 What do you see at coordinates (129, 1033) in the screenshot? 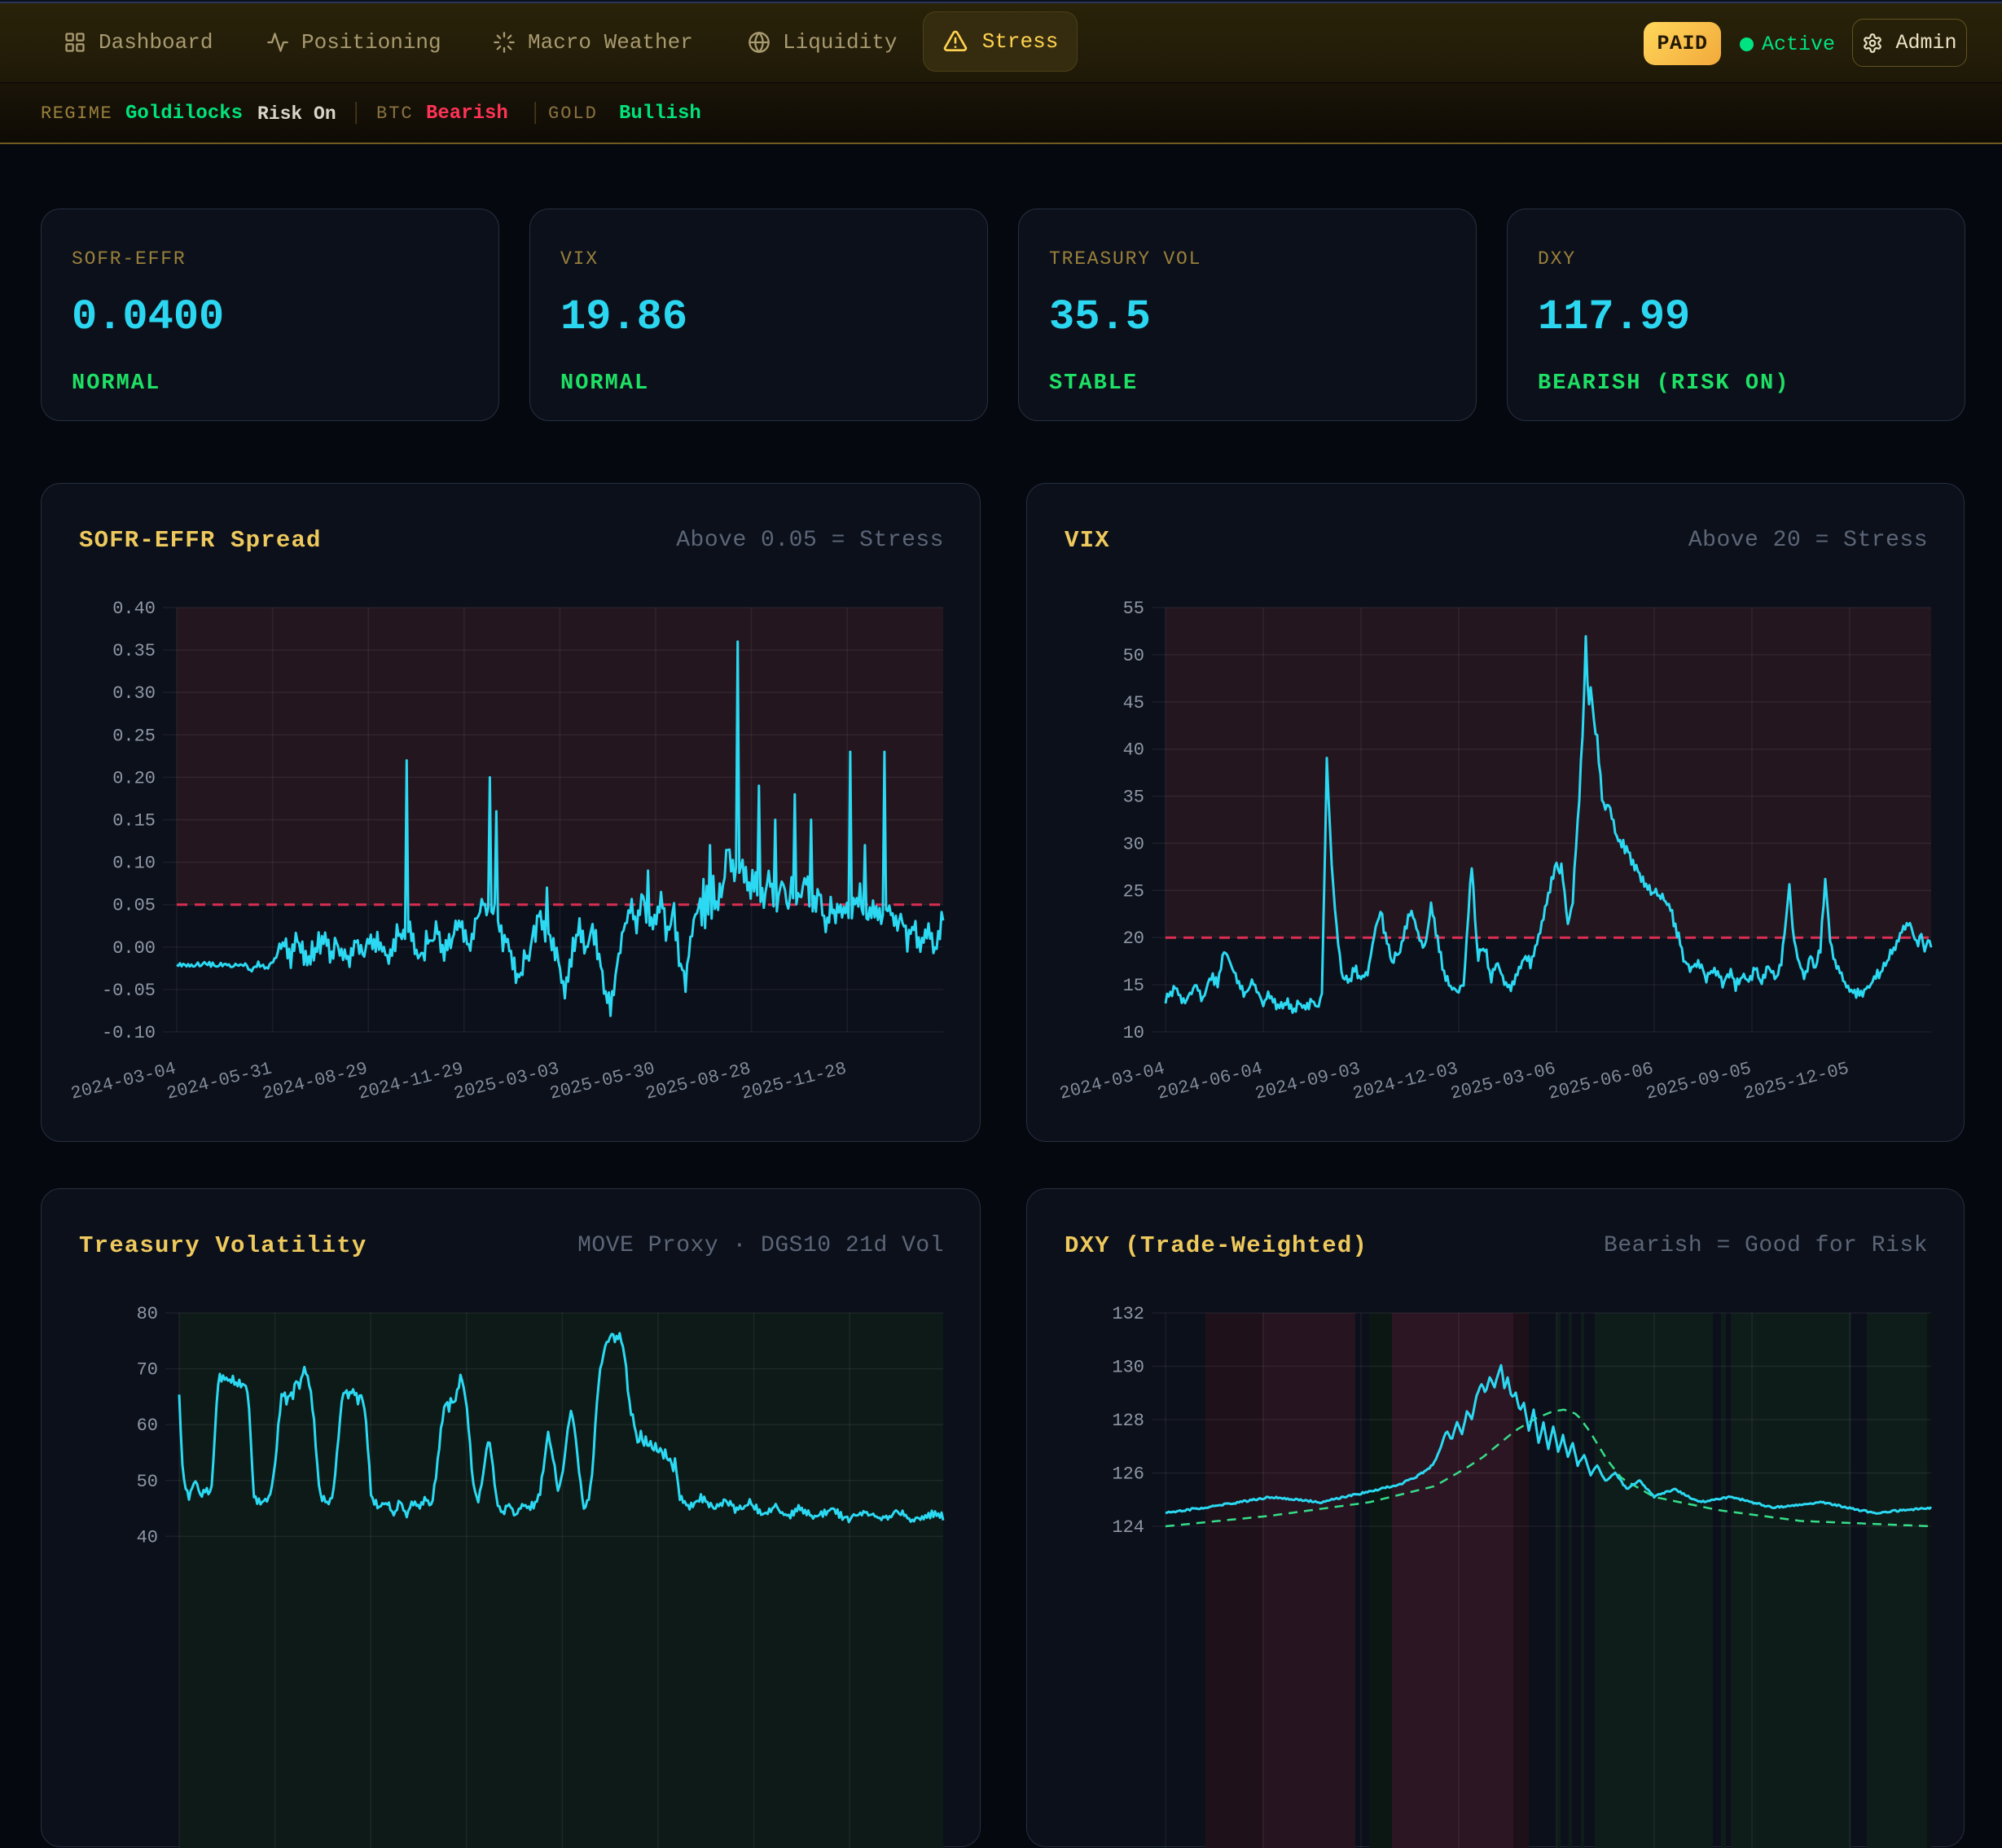
I see `svg-text: -0.10` at bounding box center [129, 1033].